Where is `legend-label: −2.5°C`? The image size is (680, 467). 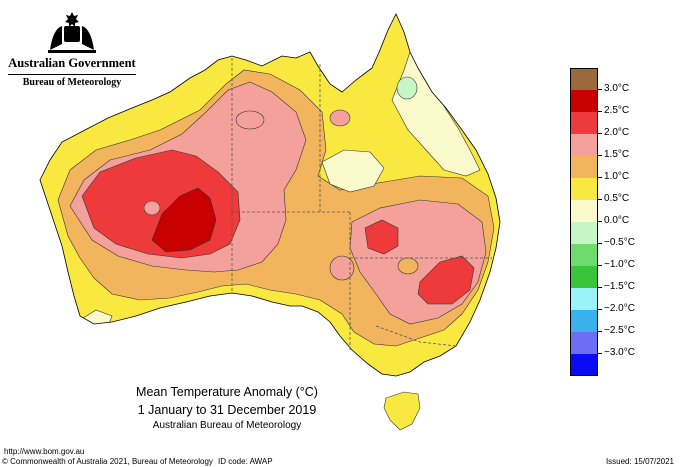
legend-label: −2.5°C is located at coordinates (619, 330).